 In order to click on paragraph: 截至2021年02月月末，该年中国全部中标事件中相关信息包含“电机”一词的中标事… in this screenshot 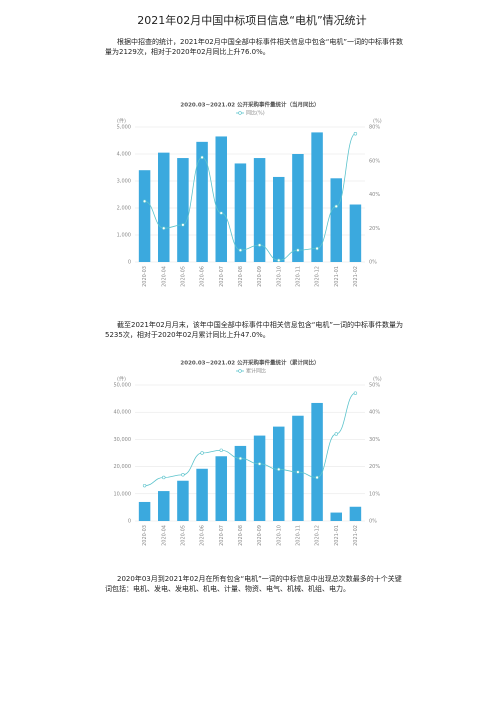, I will do `click(254, 330)`.